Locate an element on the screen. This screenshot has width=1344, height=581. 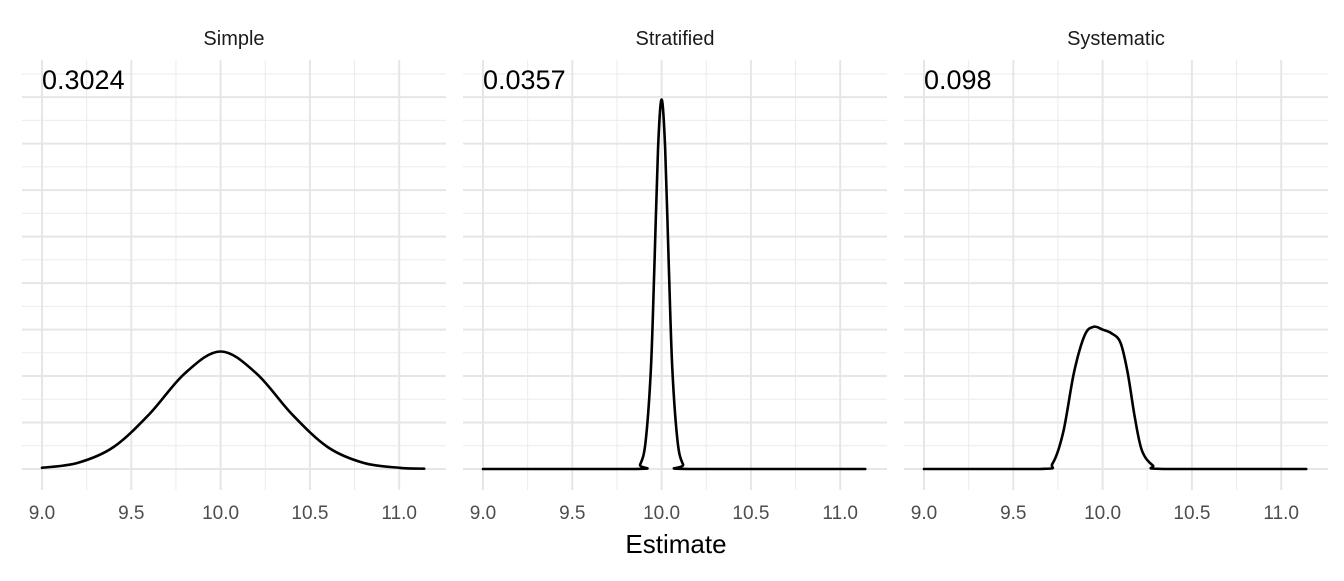
facet-annotation: 0.0357 is located at coordinates (524, 80).